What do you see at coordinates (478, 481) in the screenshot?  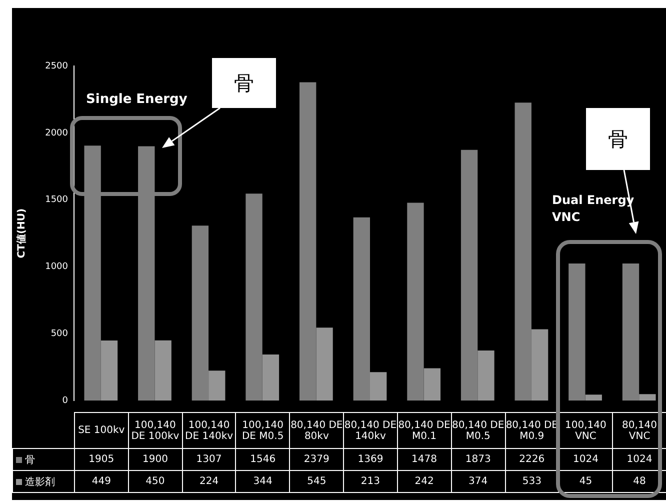 I see `data-label: 374` at bounding box center [478, 481].